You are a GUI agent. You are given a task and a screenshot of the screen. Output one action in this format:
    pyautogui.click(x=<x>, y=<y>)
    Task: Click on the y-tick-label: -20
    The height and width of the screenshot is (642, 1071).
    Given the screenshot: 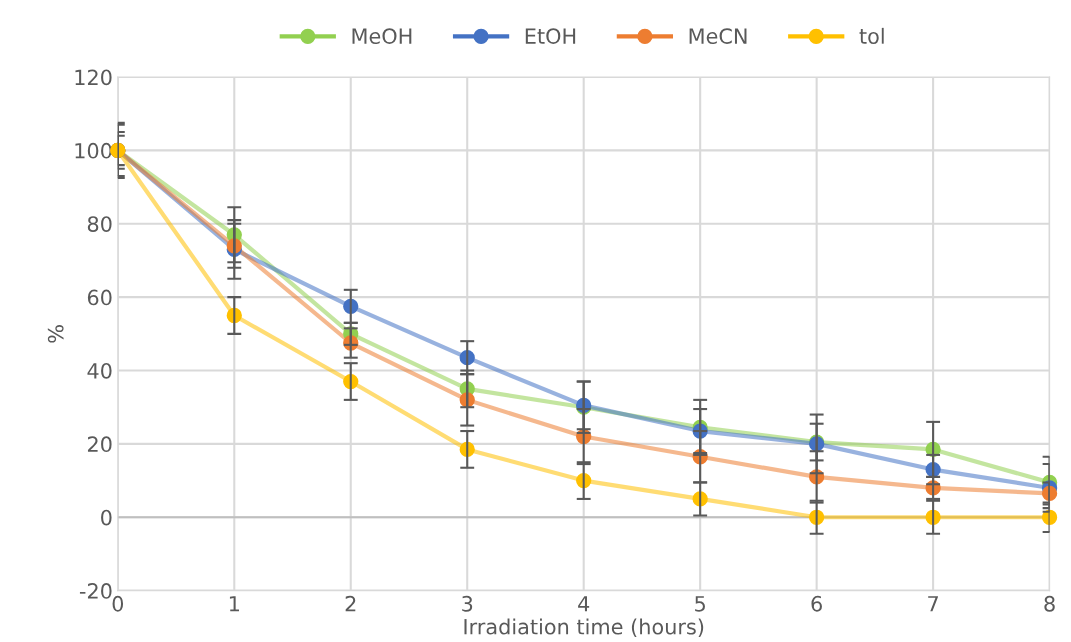 What is the action you would take?
    pyautogui.click(x=95, y=591)
    